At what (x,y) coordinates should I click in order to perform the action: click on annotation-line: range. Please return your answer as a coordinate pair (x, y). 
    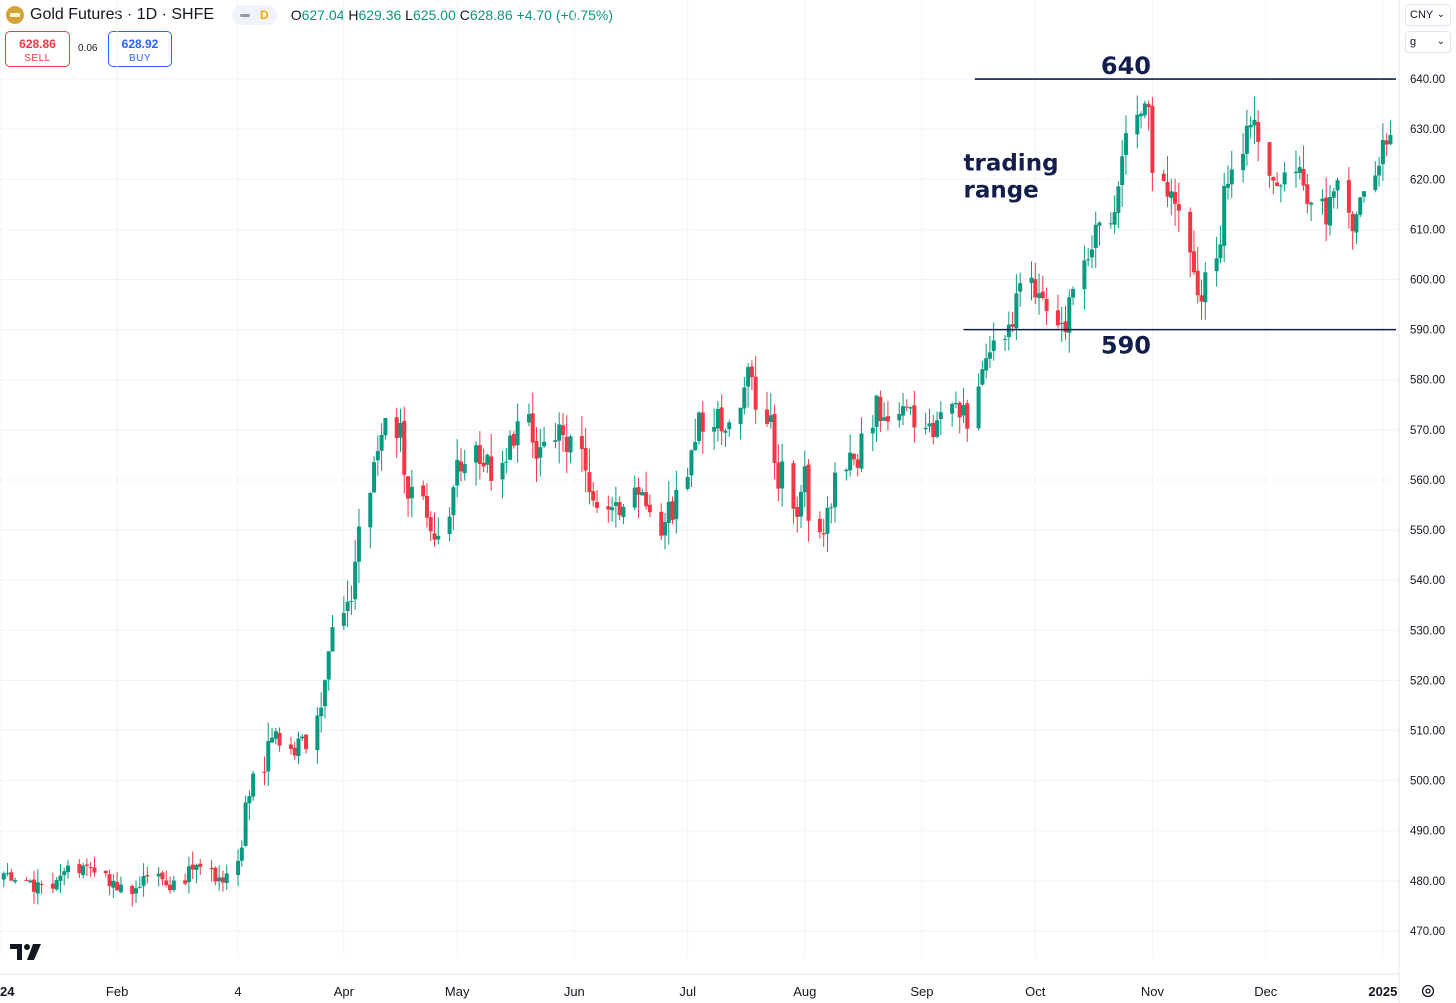
    Looking at the image, I should click on (1000, 190).